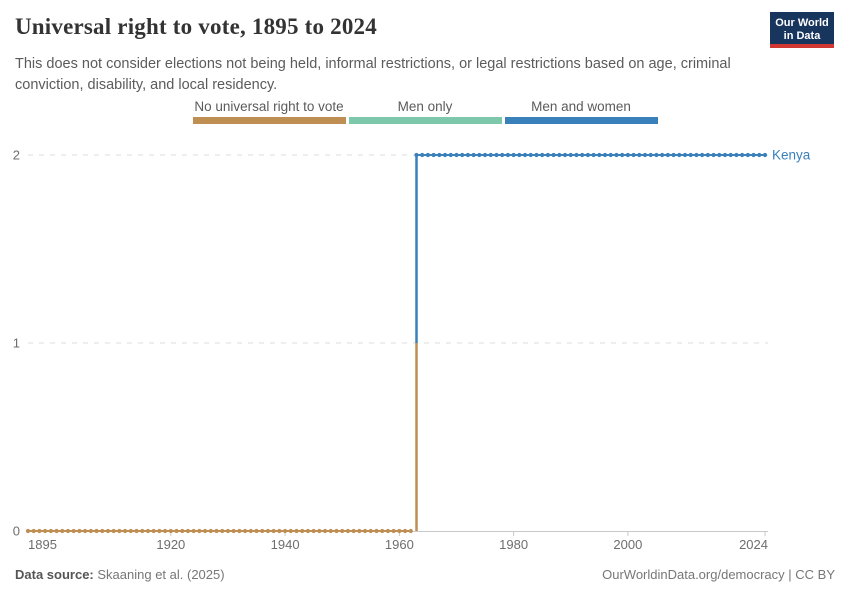  Describe the element at coordinates (16, 343) in the screenshot. I see `y-tick-label: 1` at that location.